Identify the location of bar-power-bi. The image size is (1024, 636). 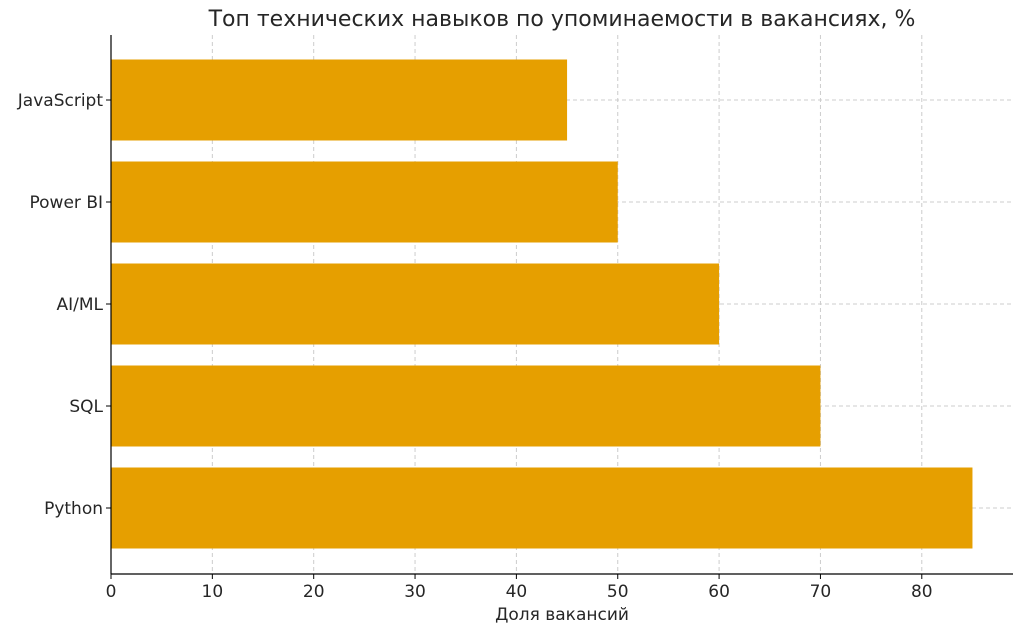
(364, 202).